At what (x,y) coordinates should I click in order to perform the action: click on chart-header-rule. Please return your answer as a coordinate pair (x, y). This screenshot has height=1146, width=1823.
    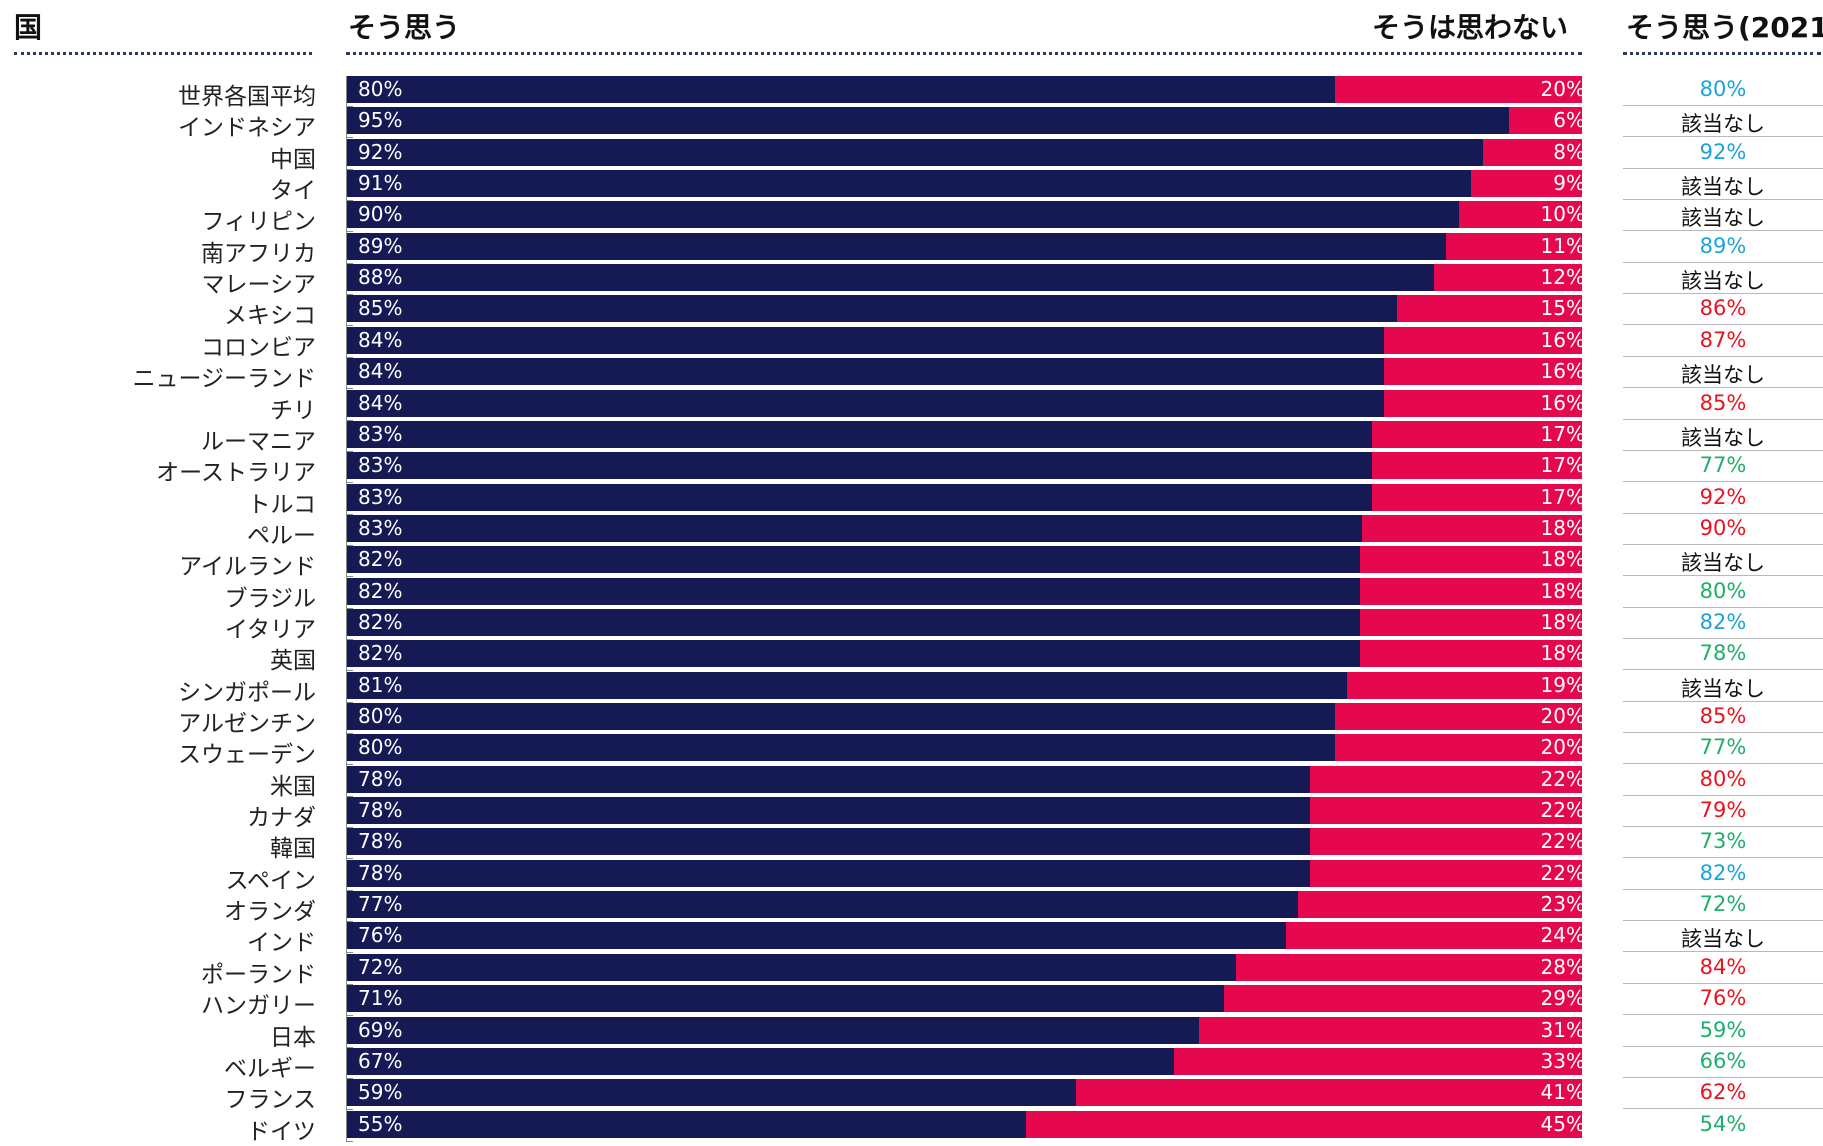
    Looking at the image, I should click on (964, 53).